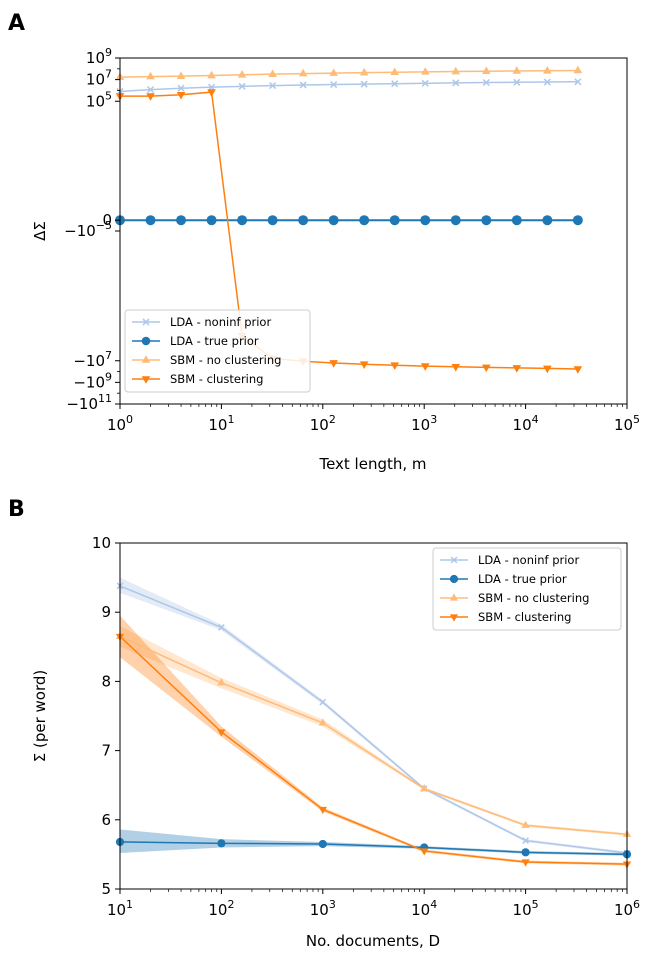 Image resolution: width=645 pixels, height=954 pixels. Describe the element at coordinates (372, 464) in the screenshot. I see `panel-a-x-axis-label: Text length, m` at that location.